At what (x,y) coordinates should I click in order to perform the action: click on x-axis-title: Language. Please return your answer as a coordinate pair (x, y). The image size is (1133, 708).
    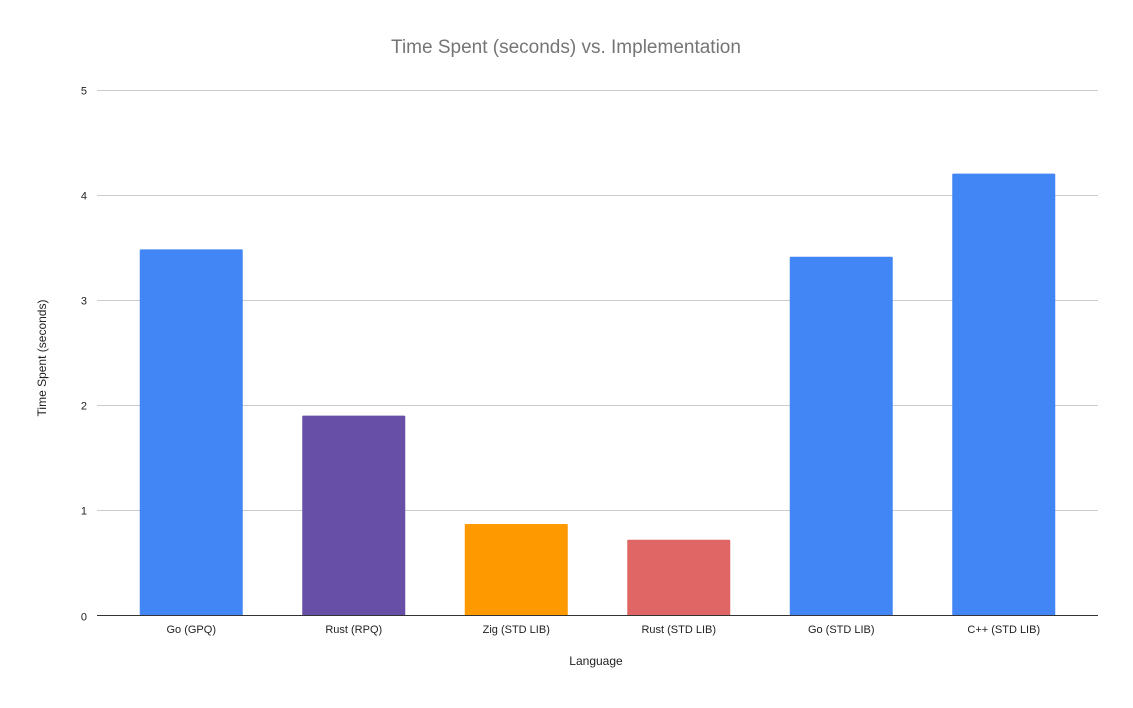
    Looking at the image, I should click on (596, 661).